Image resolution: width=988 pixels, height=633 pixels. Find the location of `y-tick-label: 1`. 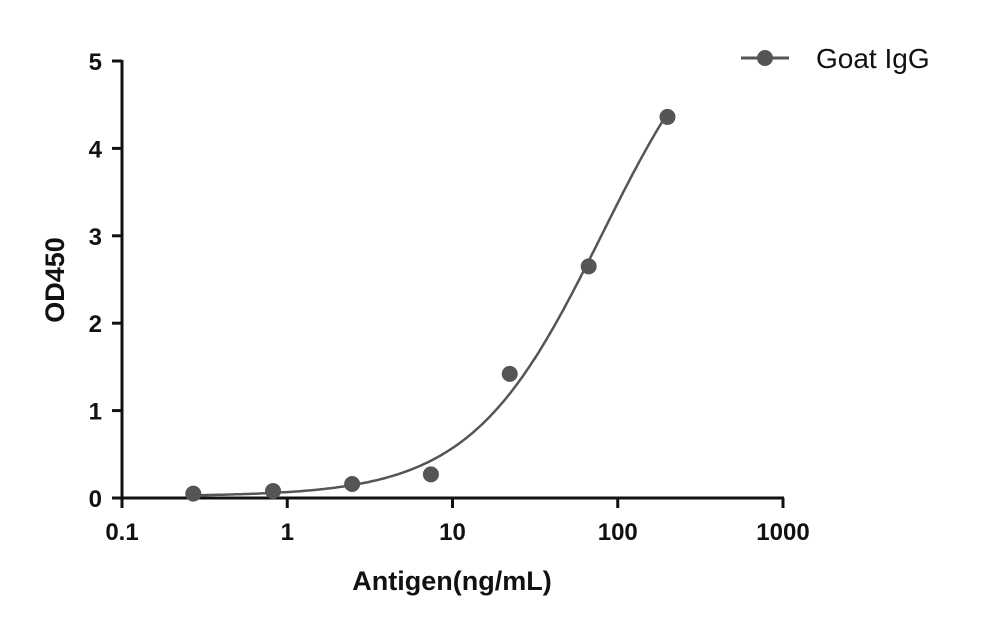

y-tick-label: 1 is located at coordinates (95, 412).